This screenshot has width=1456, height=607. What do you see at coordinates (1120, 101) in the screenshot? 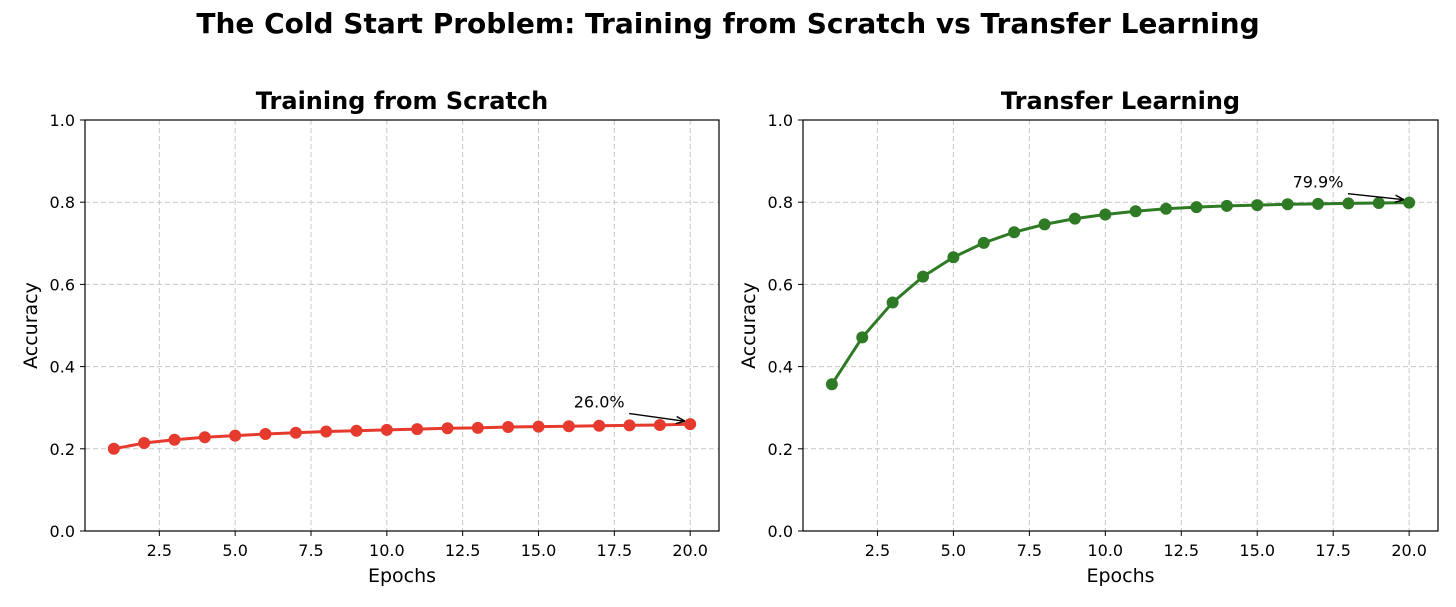
I see `chart-title: Transfer Learning` at bounding box center [1120, 101].